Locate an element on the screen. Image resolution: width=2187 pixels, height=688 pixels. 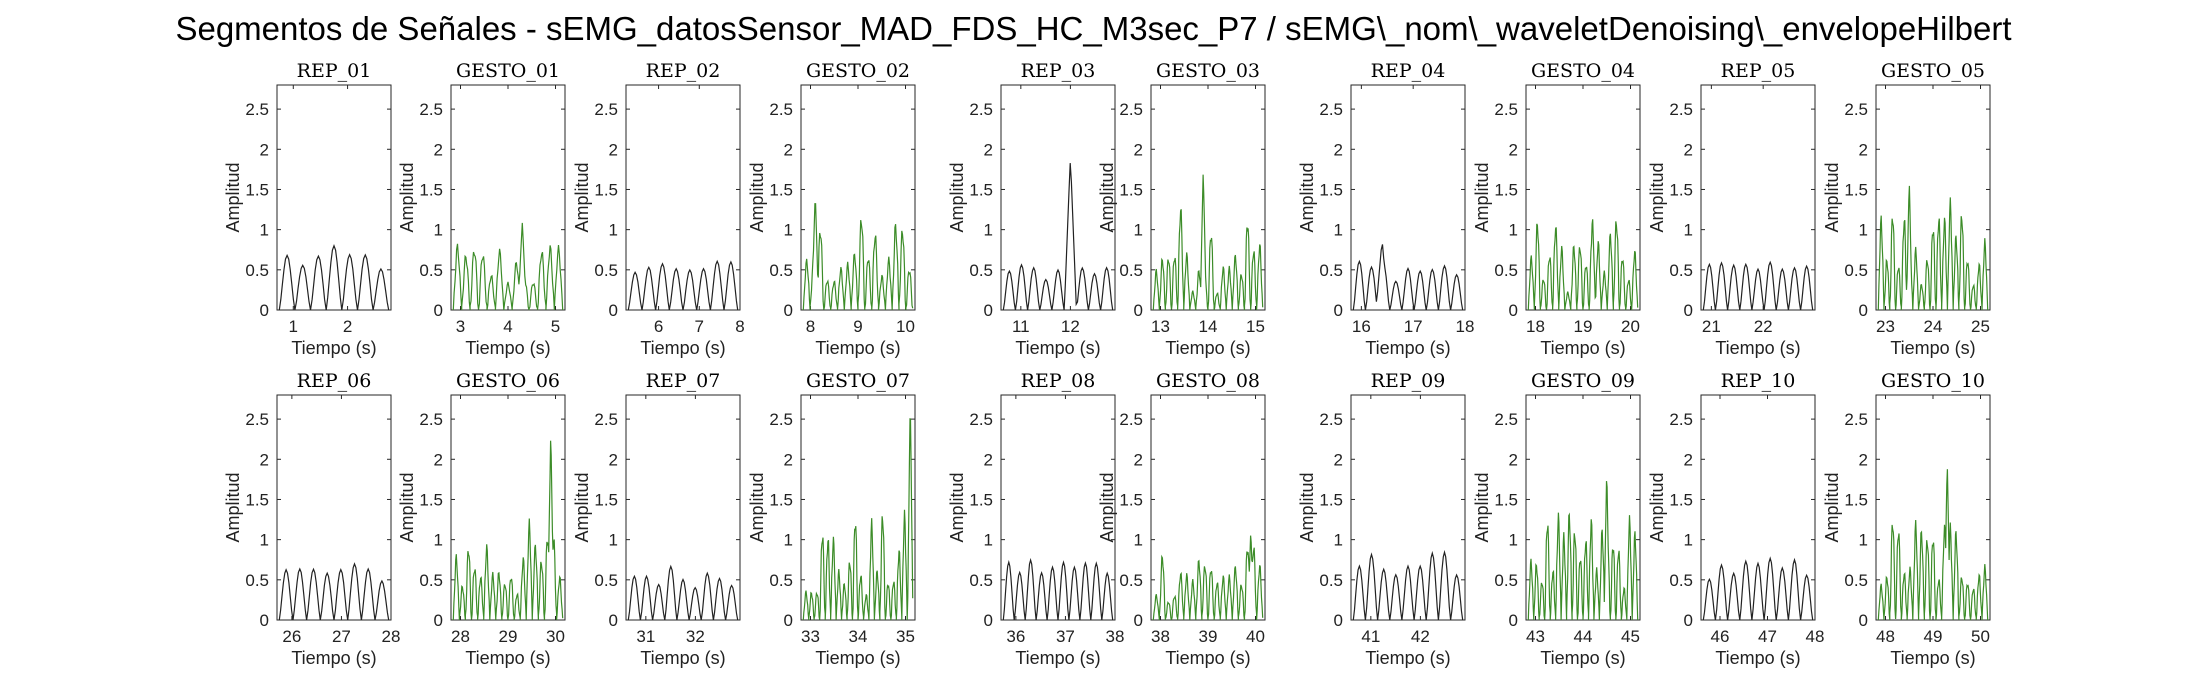
x-tick-label: 25 is located at coordinates (1980, 326).